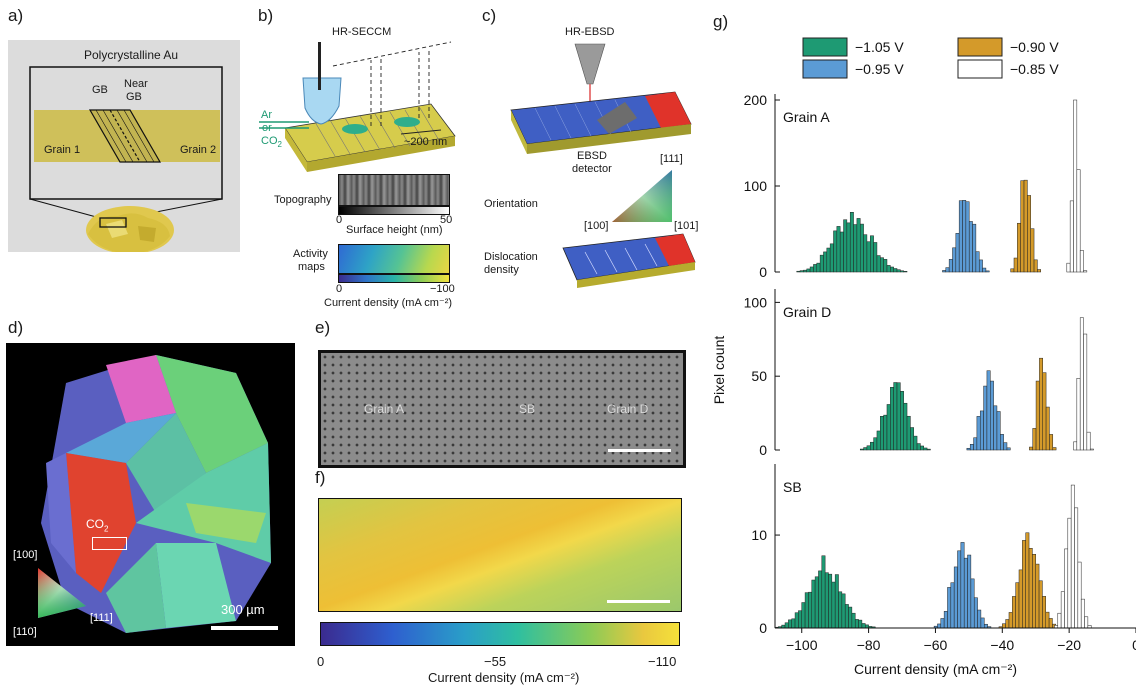  What do you see at coordinates (980, 47) in the screenshot?
I see `legend-swatch` at bounding box center [980, 47].